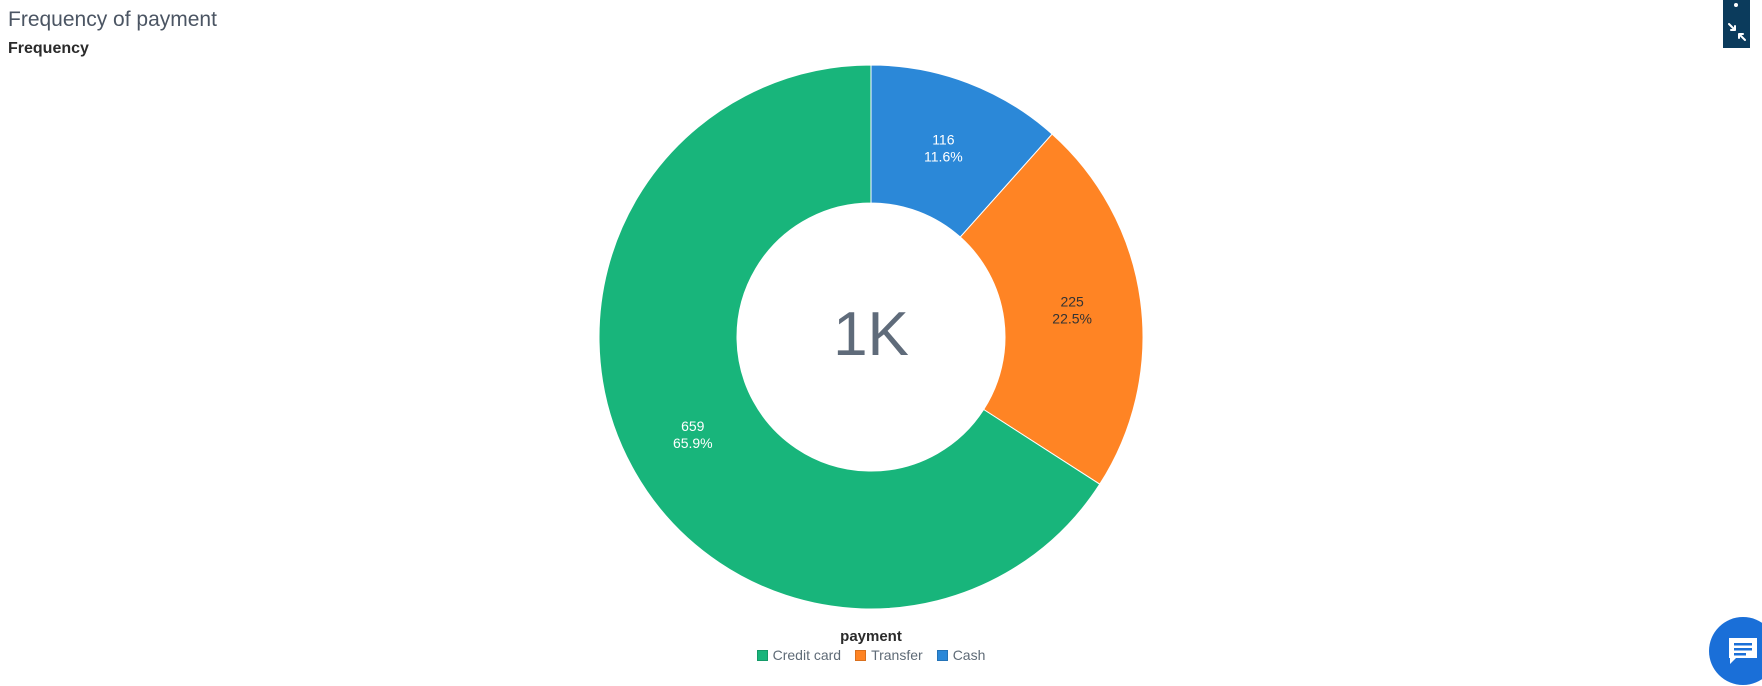 Image resolution: width=1762 pixels, height=686 pixels. Describe the element at coordinates (1736, 5) in the screenshot. I see `menu-dot-icon` at that location.